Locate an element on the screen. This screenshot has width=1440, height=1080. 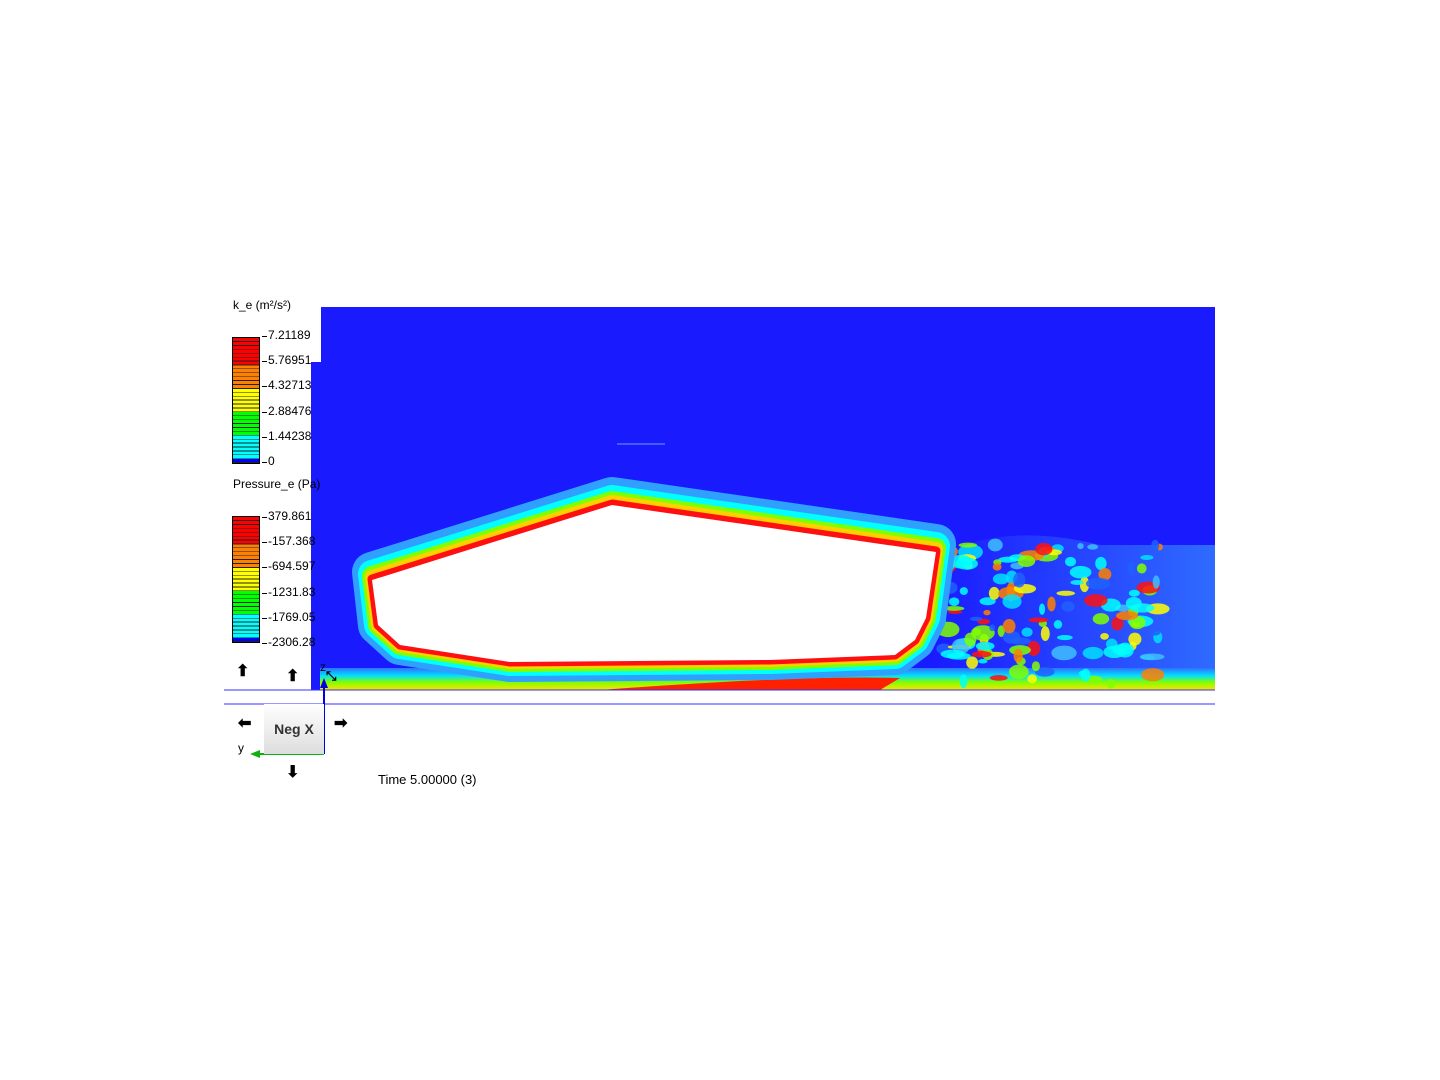
time-label: Time 5.00000 (3) is located at coordinates (427, 779).